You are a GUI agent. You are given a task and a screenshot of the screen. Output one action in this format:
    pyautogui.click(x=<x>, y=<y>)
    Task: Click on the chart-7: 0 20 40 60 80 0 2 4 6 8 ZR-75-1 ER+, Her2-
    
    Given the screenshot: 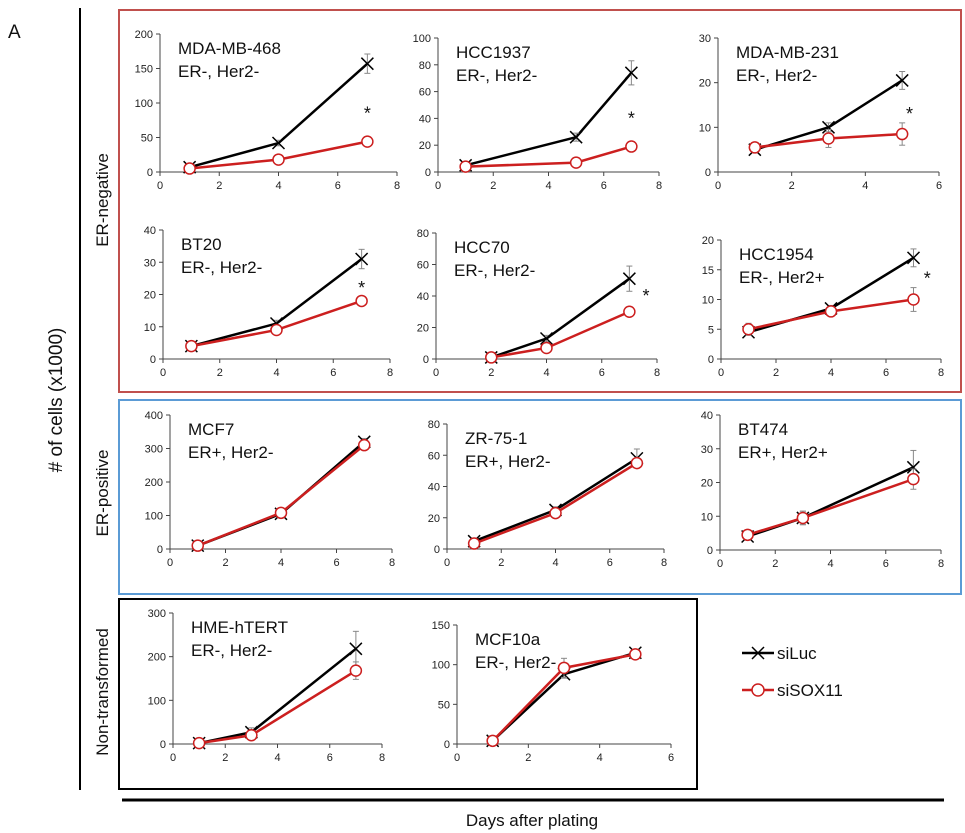 What is the action you would take?
    pyautogui.click(x=547, y=494)
    